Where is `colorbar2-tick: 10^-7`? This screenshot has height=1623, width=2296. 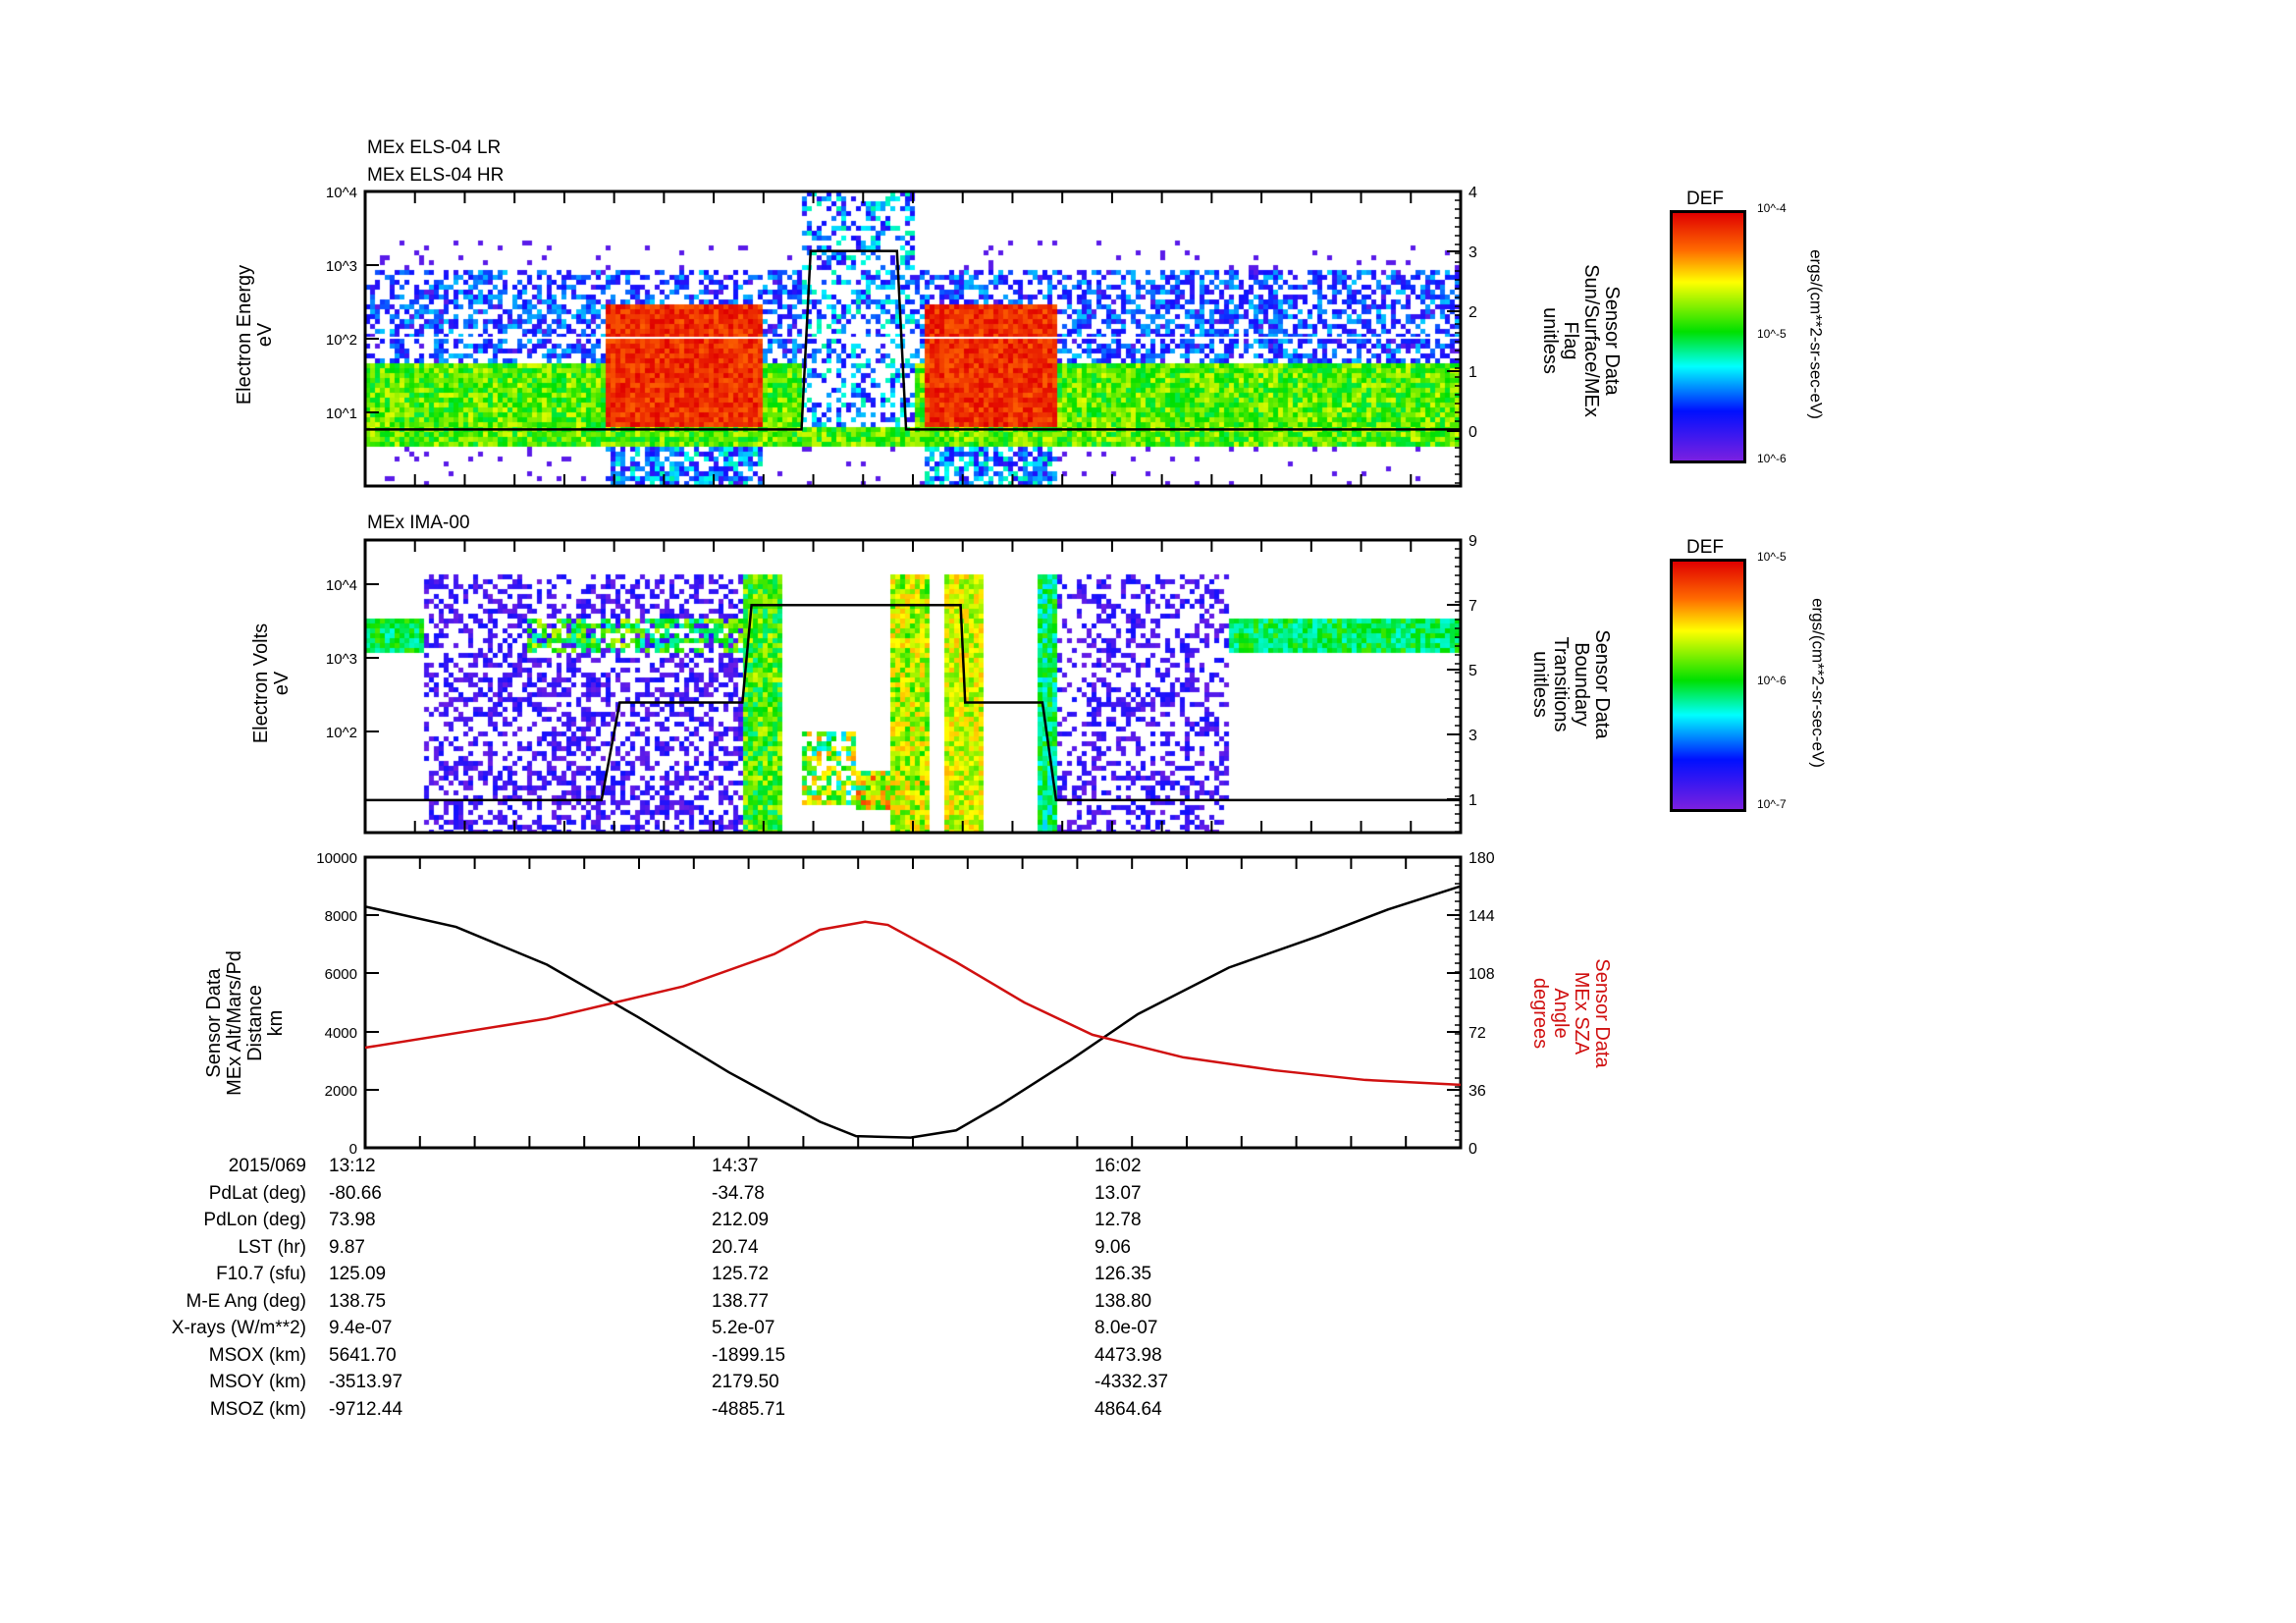
colorbar2-tick: 10^-7 is located at coordinates (1772, 804).